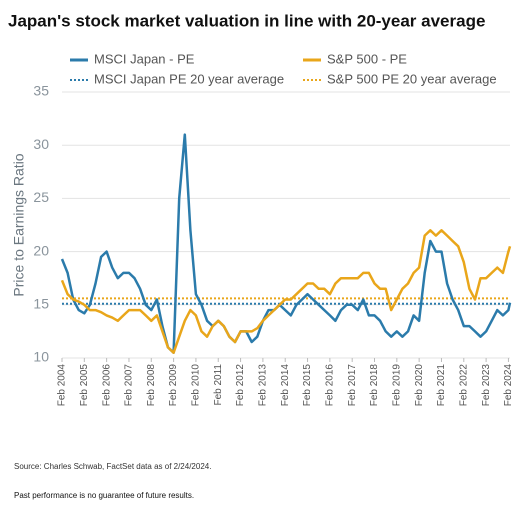 The image size is (525, 509). What do you see at coordinates (19, 224) in the screenshot?
I see `y-axis-label: Price to Earnings Ratio` at bounding box center [19, 224].